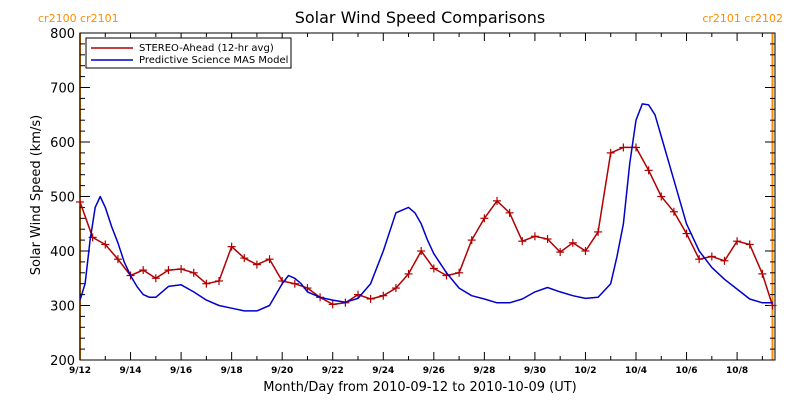 This screenshot has height=400, width=800. Describe the element at coordinates (737, 371) in the screenshot. I see `x-tick-label: 10/8` at that location.